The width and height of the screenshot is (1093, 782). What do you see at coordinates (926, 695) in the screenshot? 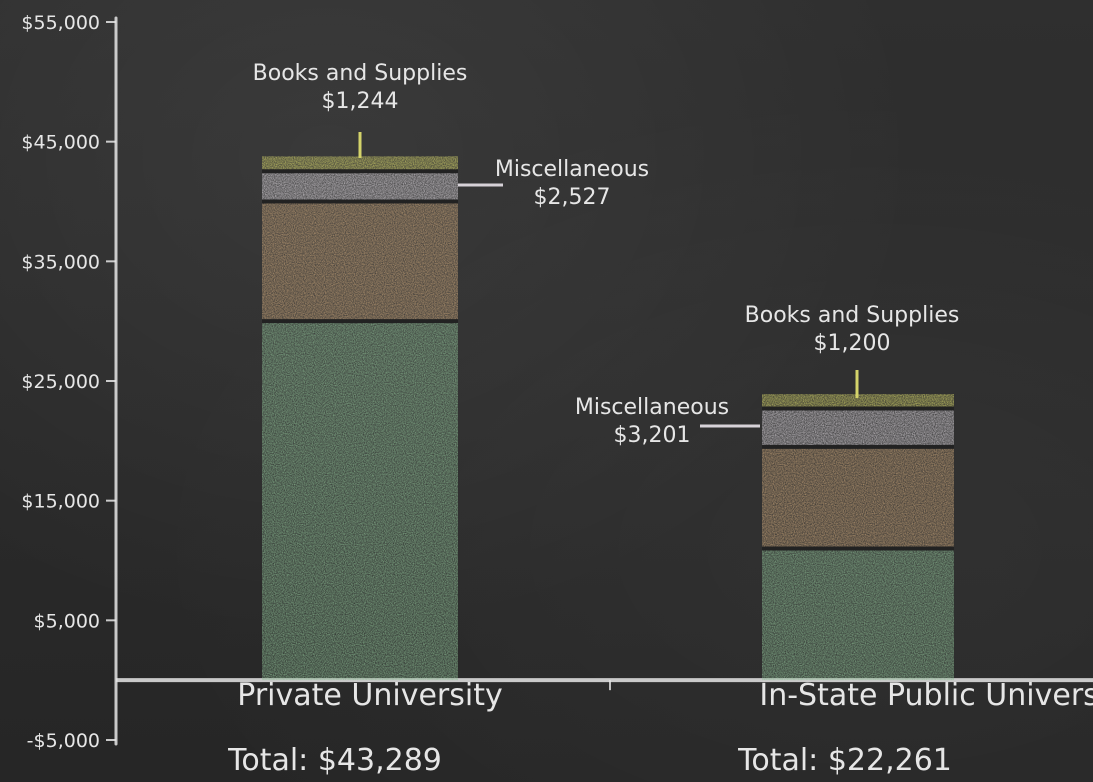
I see `category-label: In-State Public University` at bounding box center [926, 695].